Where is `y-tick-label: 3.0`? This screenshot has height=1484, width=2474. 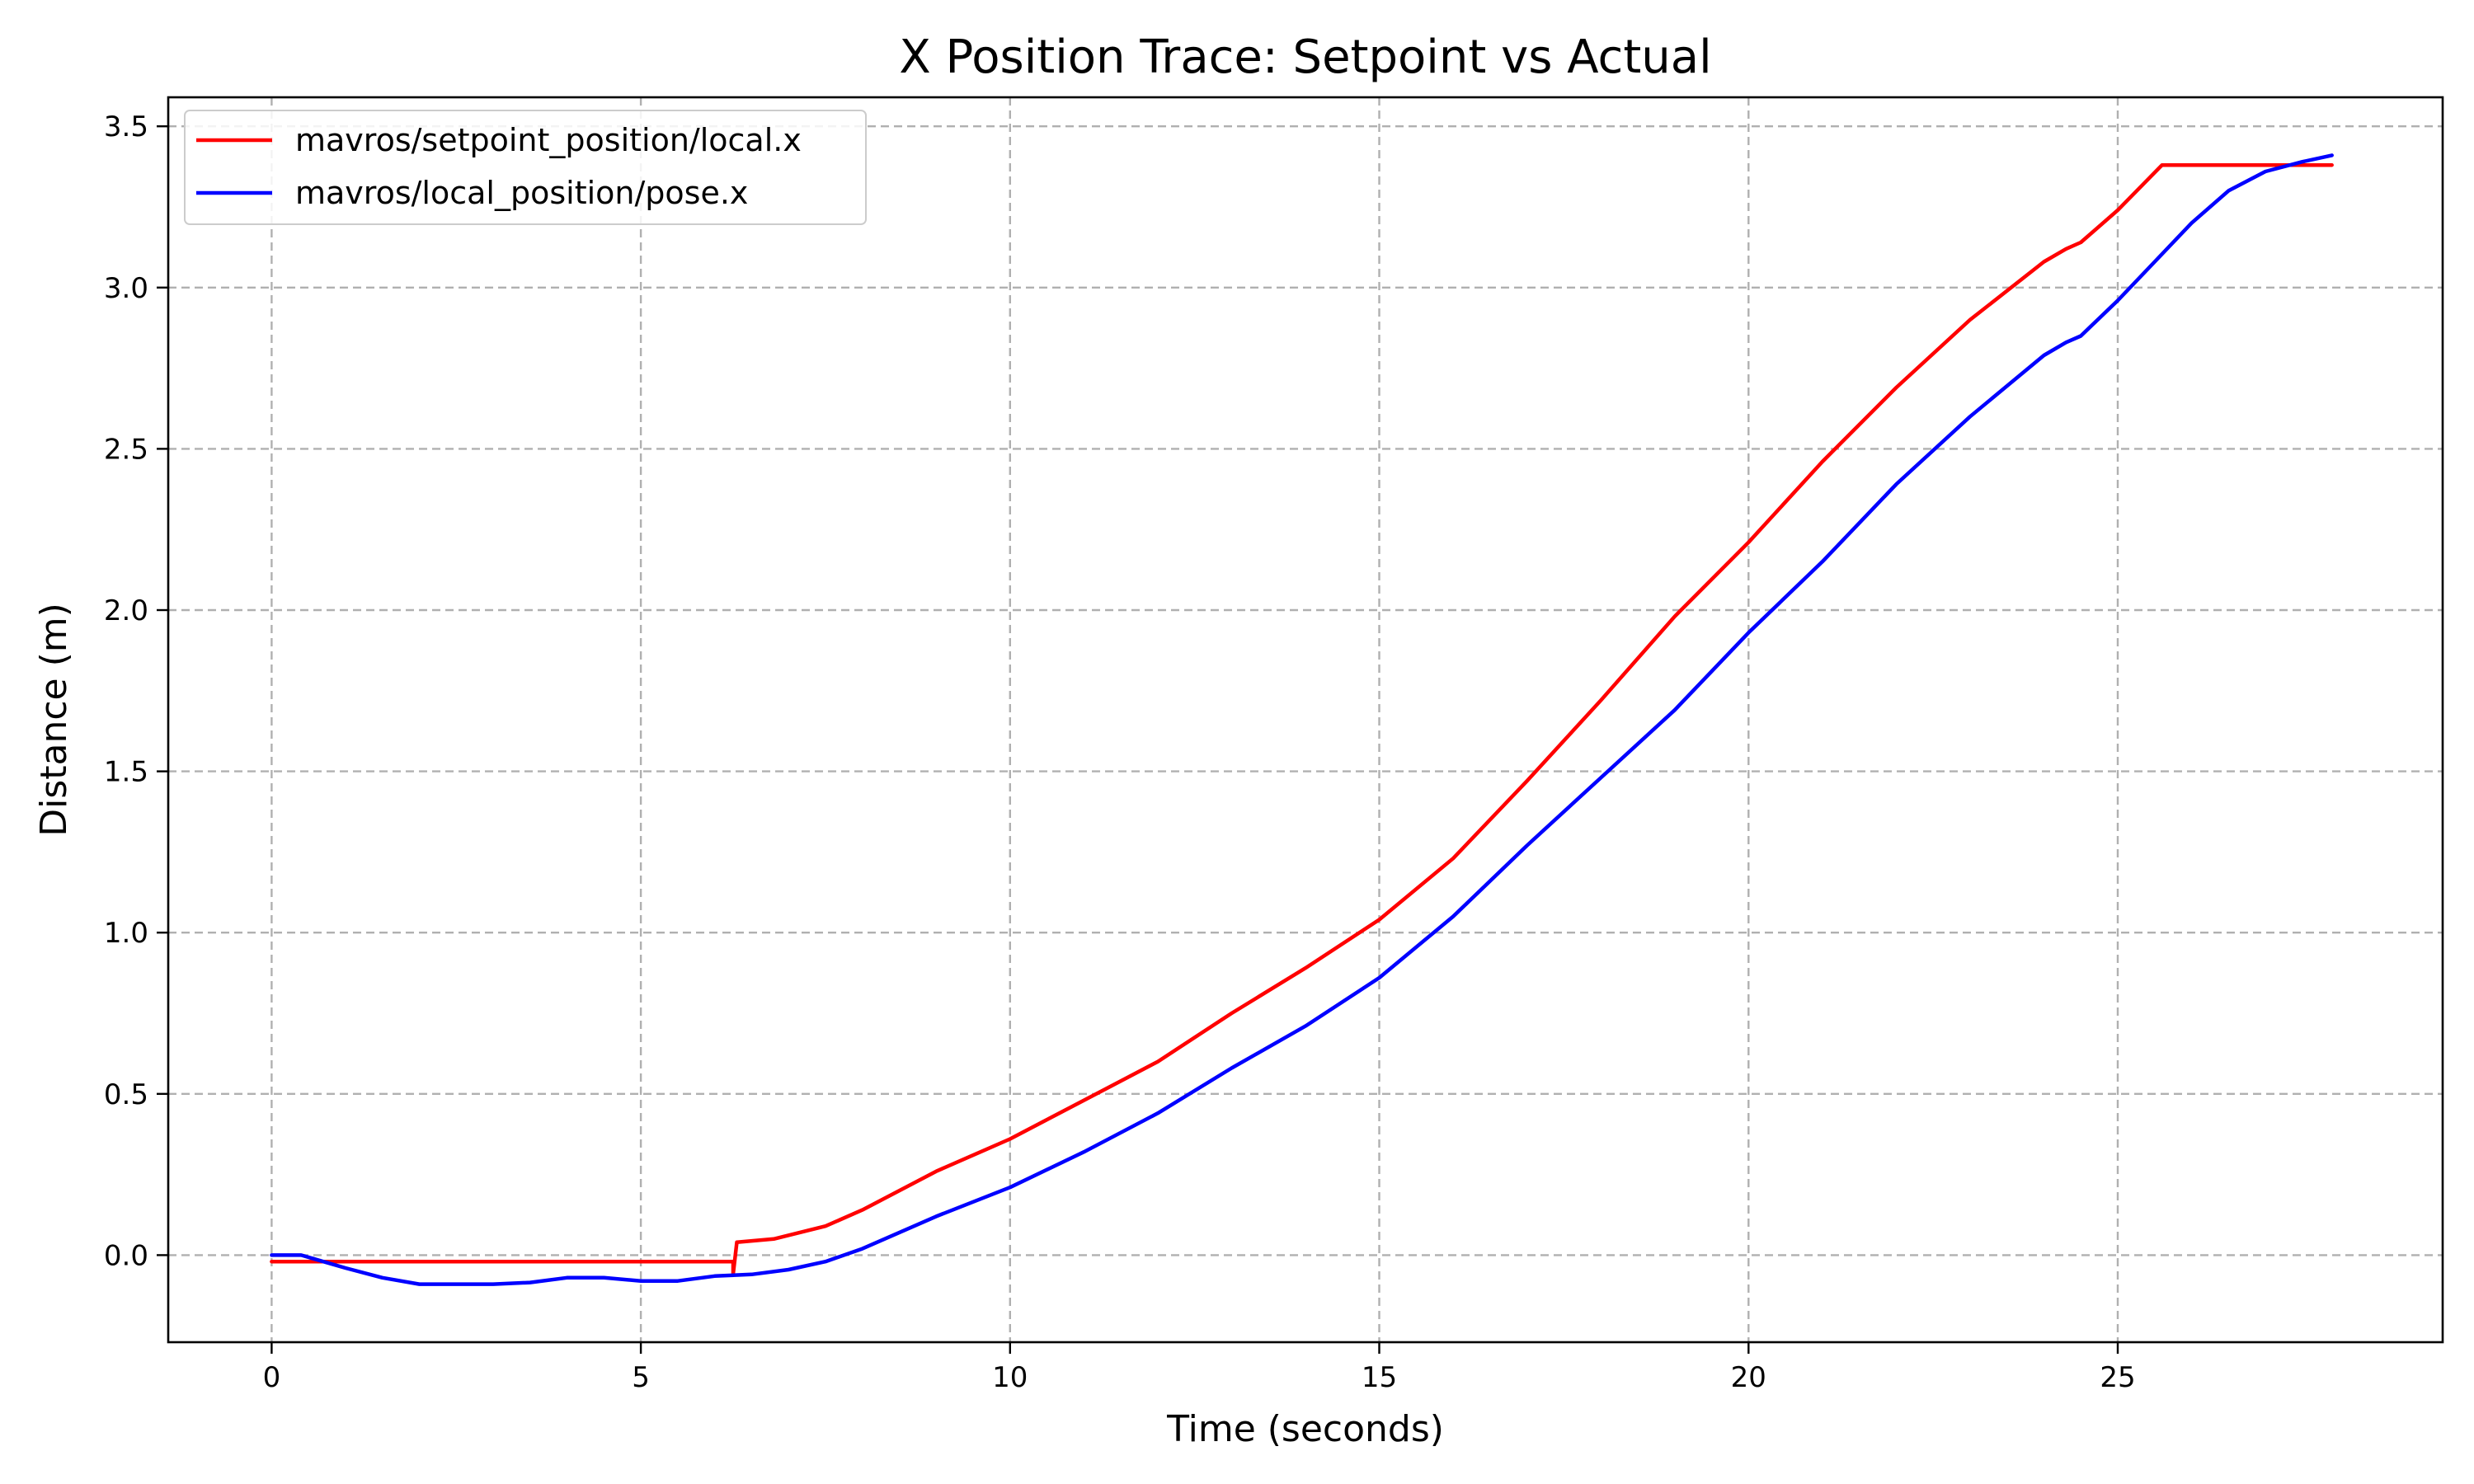
y-tick-label: 3.0 is located at coordinates (126, 288).